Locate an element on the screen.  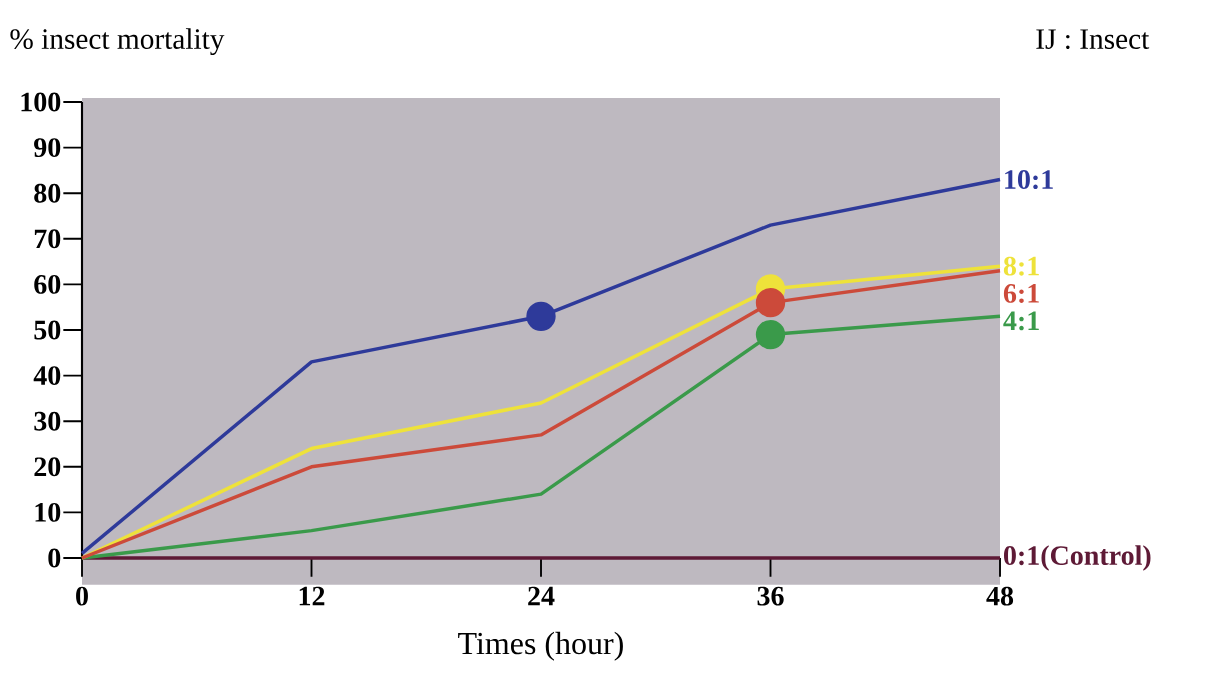
series-label: 4:1 is located at coordinates (1021, 321).